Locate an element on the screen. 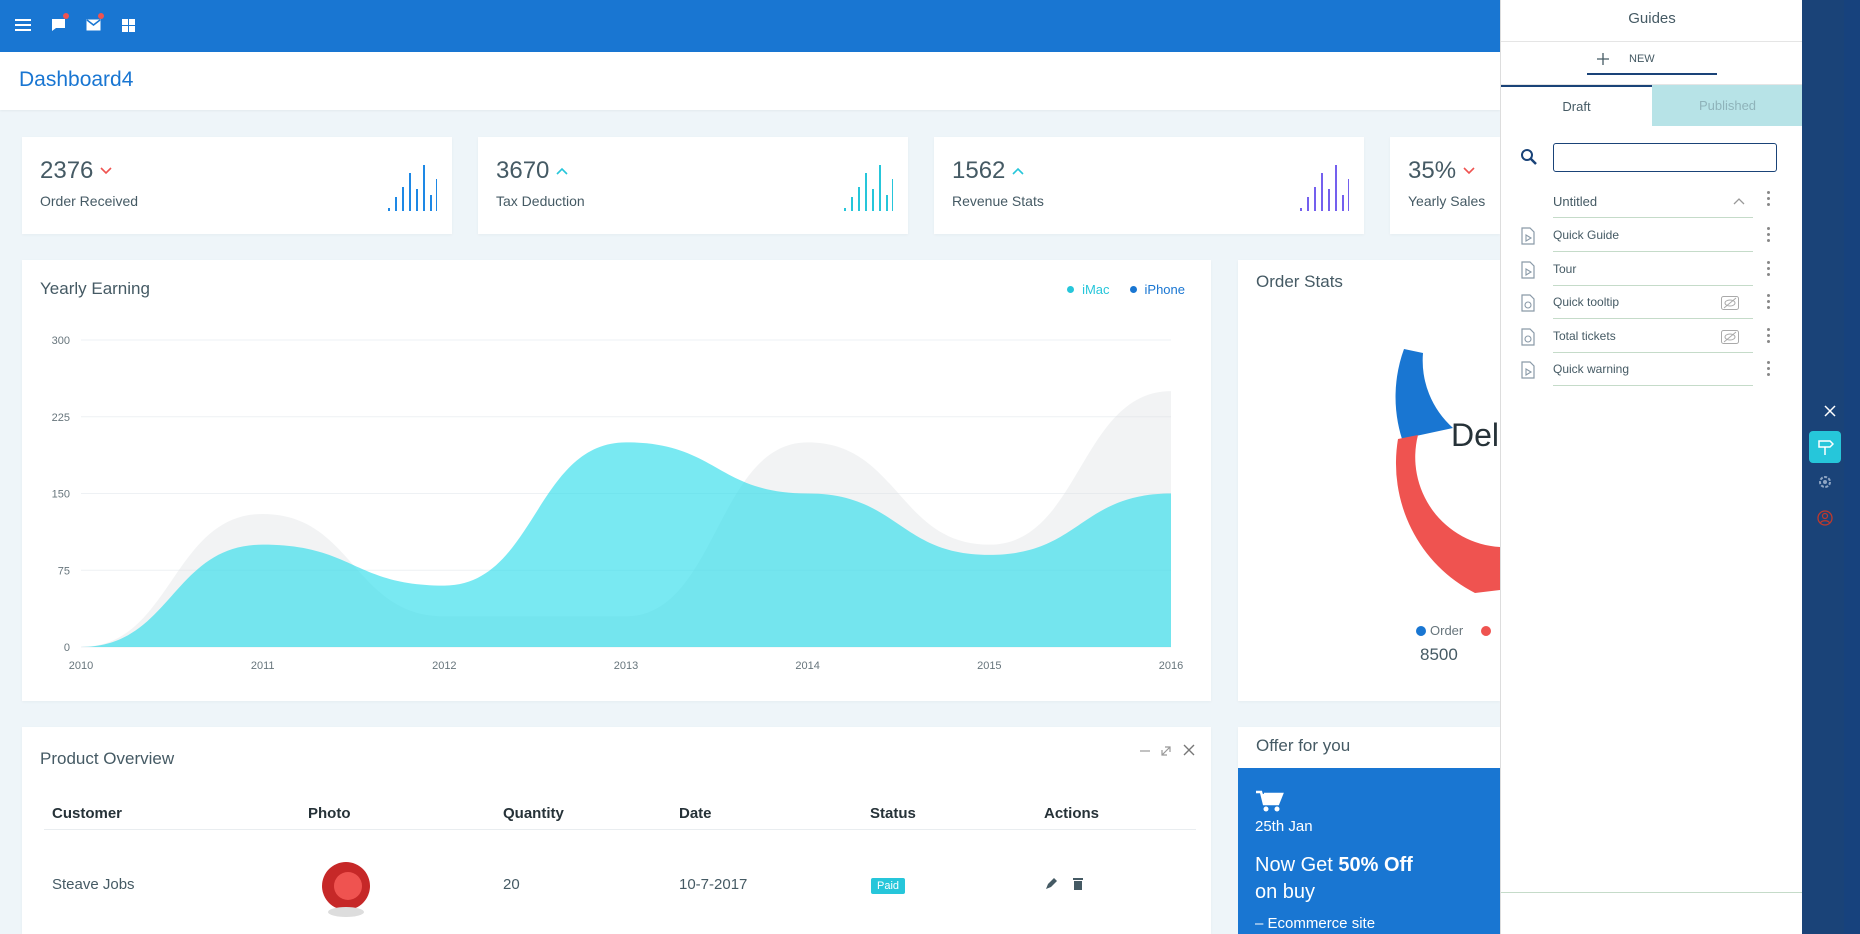  grid-icon is located at coordinates (128, 25).